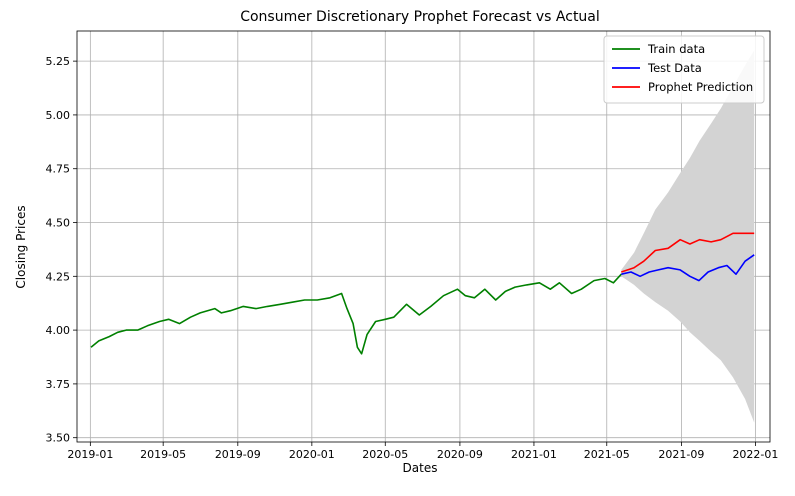  Describe the element at coordinates (58, 115) in the screenshot. I see `y-tick-label: 5.00` at that location.